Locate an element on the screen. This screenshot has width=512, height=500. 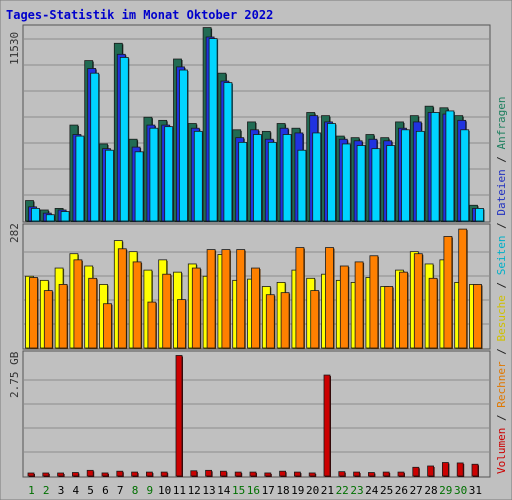
bar-seiten-day-15-fill is located at coordinates (243, 181).